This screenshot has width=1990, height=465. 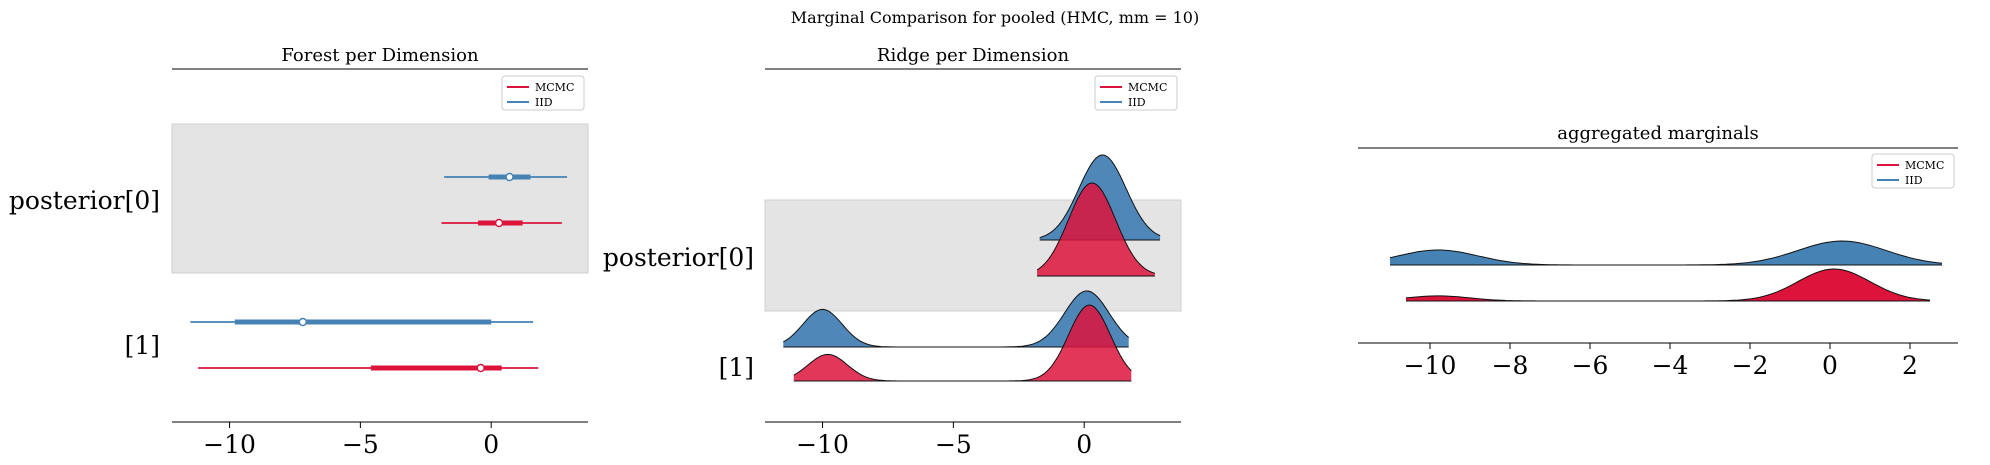 I want to click on panel-title: aggregated marginals, so click(x=1657, y=133).